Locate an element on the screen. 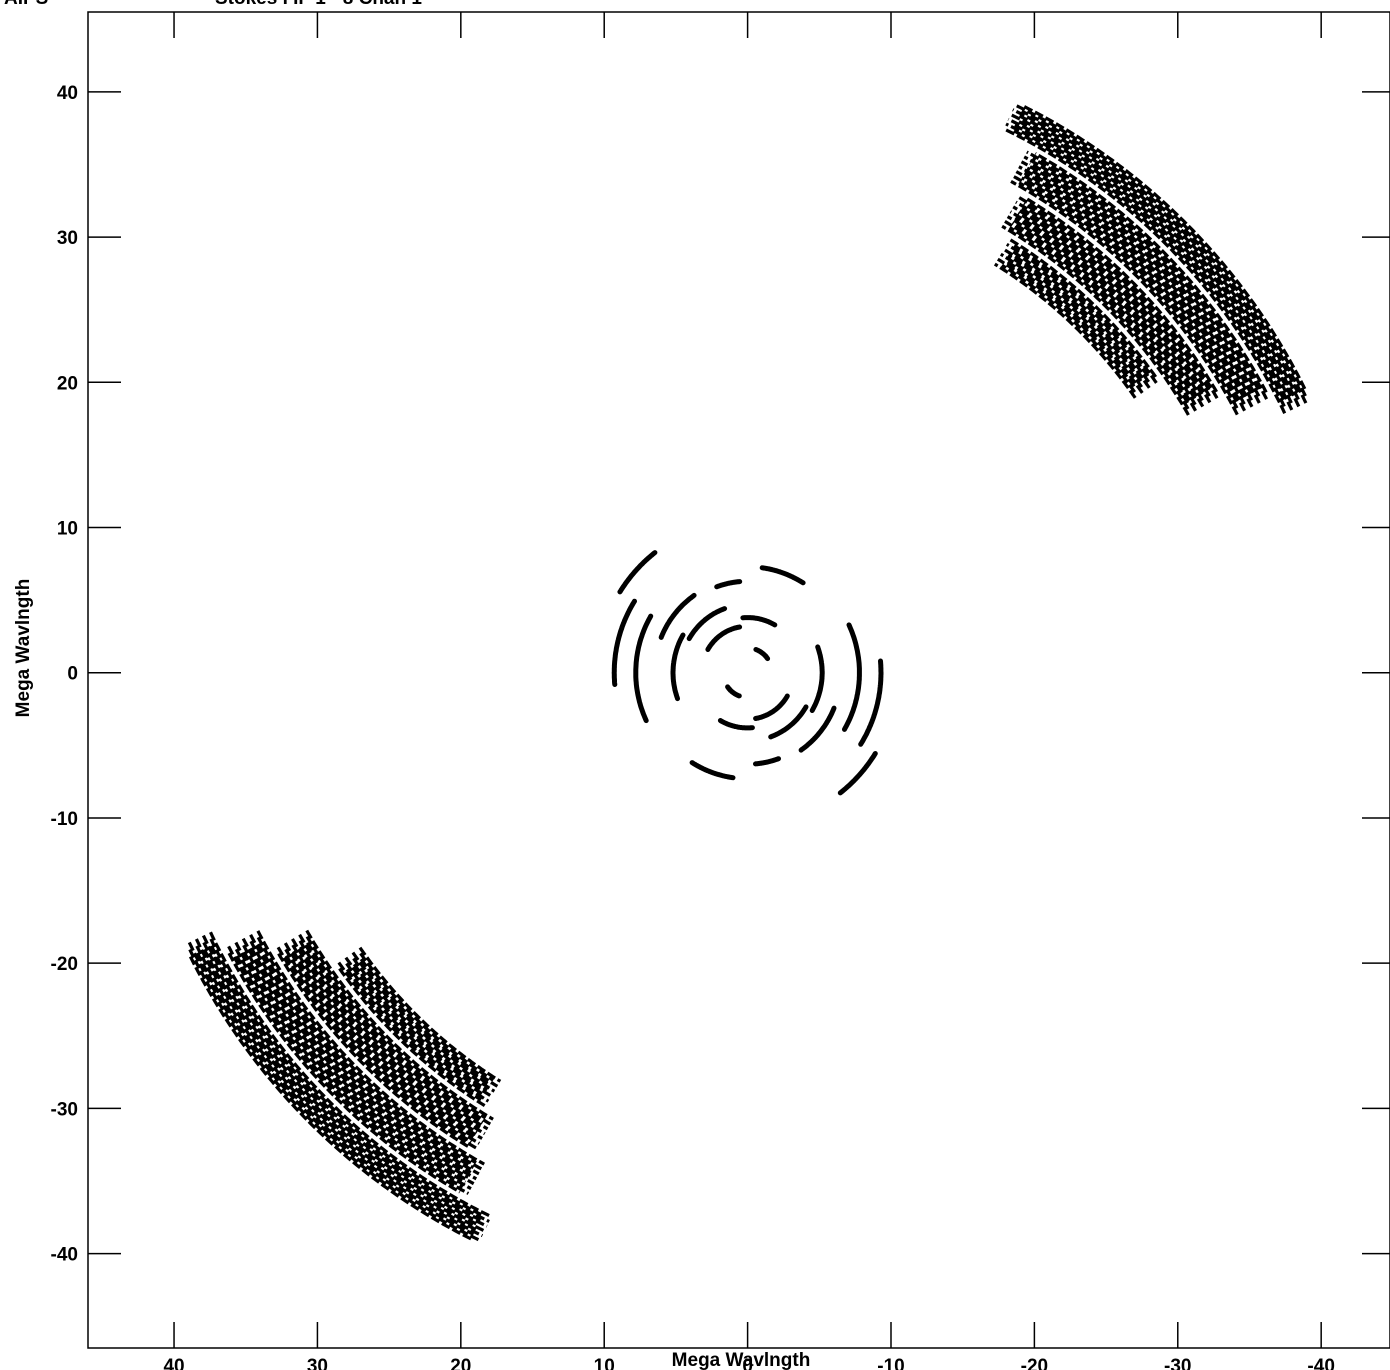 This screenshot has height=1370, width=1390. x-tick-label: -40 is located at coordinates (1320, 1363).